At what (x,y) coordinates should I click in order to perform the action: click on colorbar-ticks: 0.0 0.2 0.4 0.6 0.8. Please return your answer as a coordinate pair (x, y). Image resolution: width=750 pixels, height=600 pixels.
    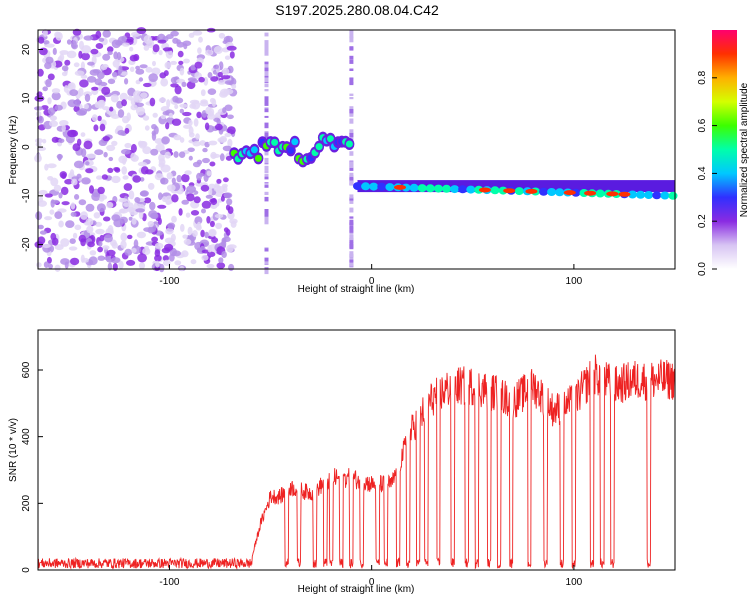
    Looking at the image, I should click on (707, 173).